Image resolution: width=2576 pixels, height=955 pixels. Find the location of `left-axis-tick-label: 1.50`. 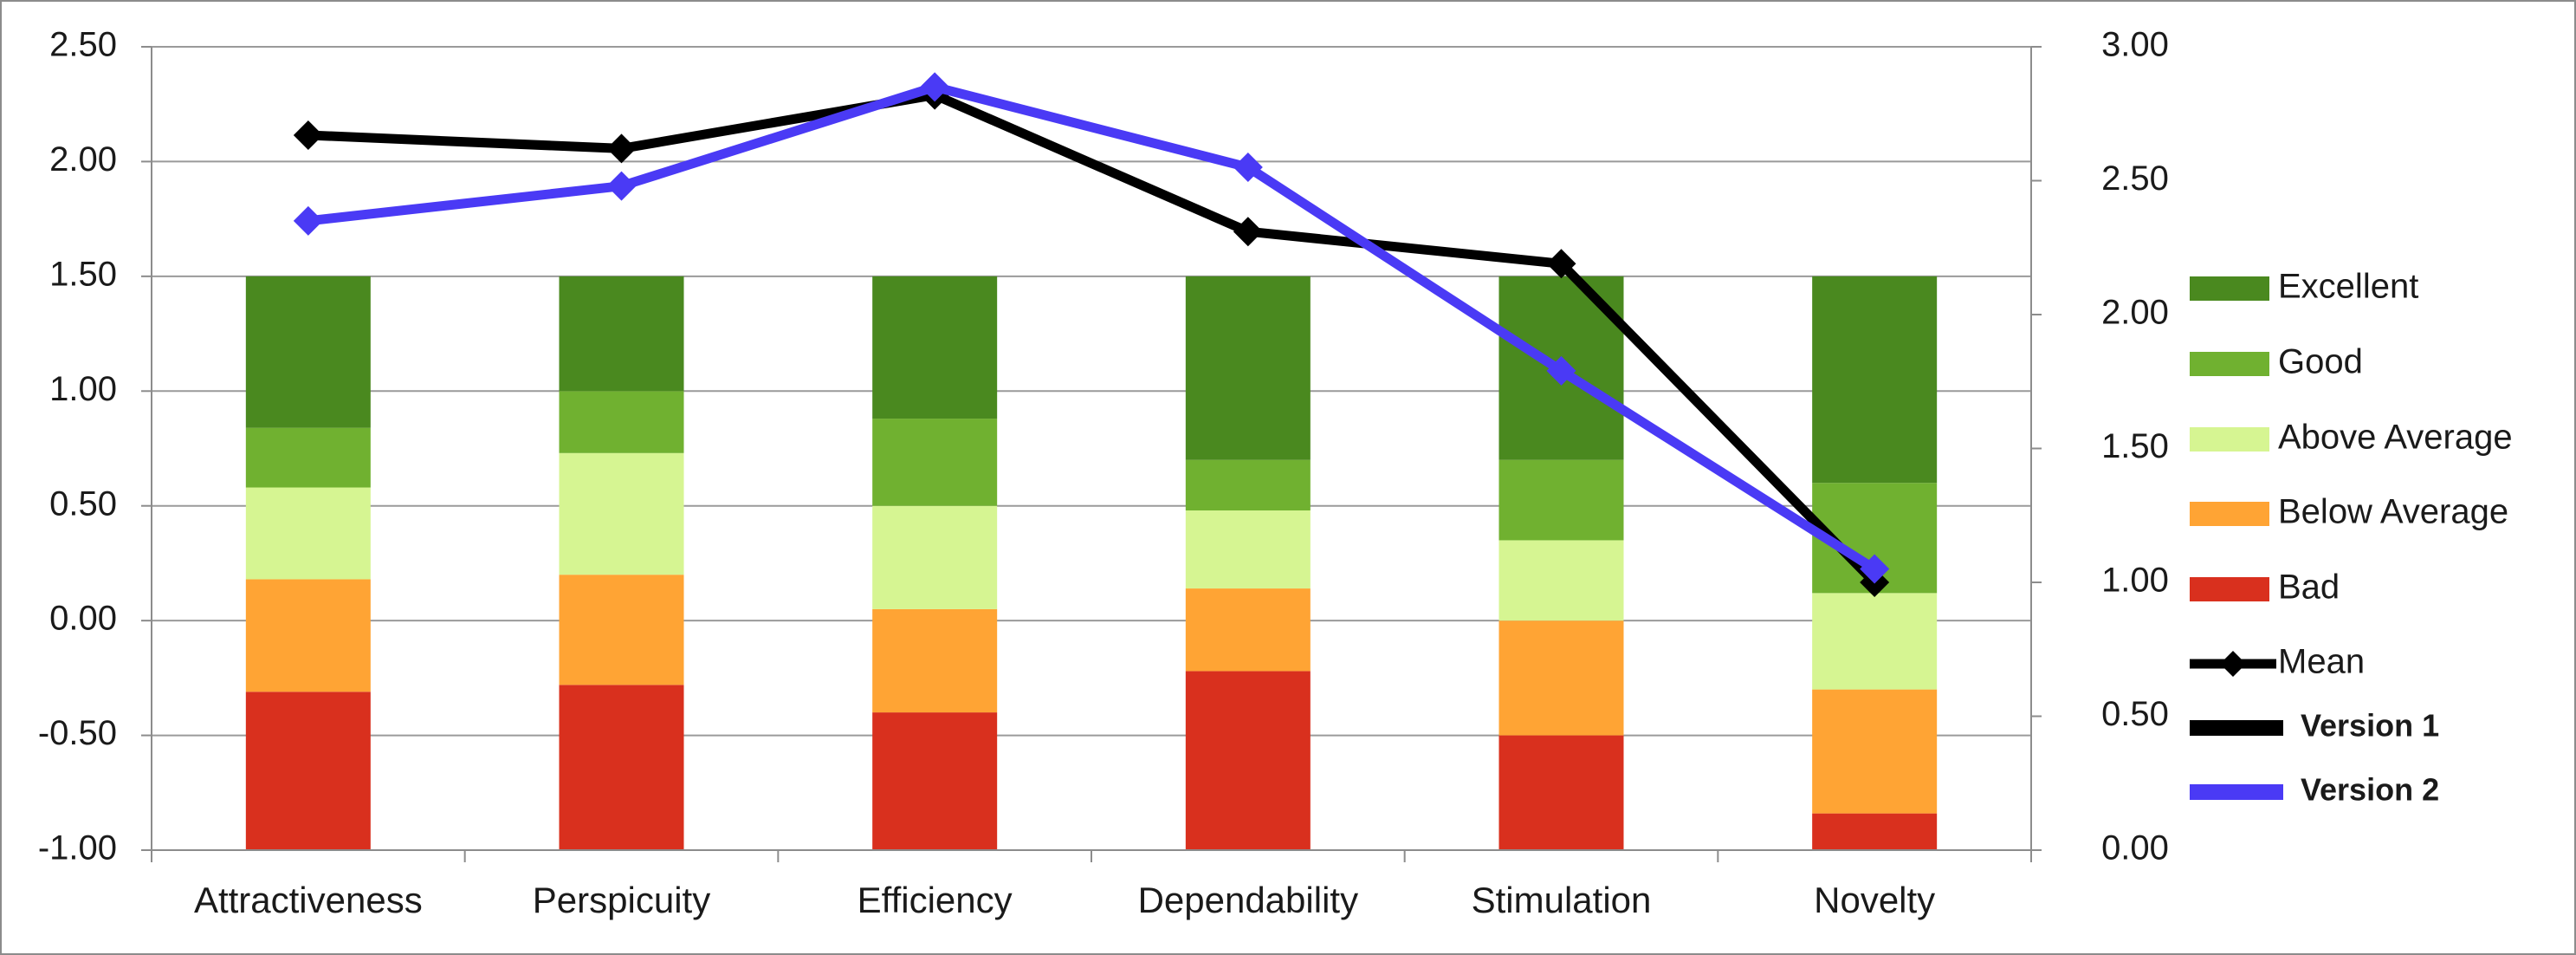

left-axis-tick-label: 1.50 is located at coordinates (83, 274).